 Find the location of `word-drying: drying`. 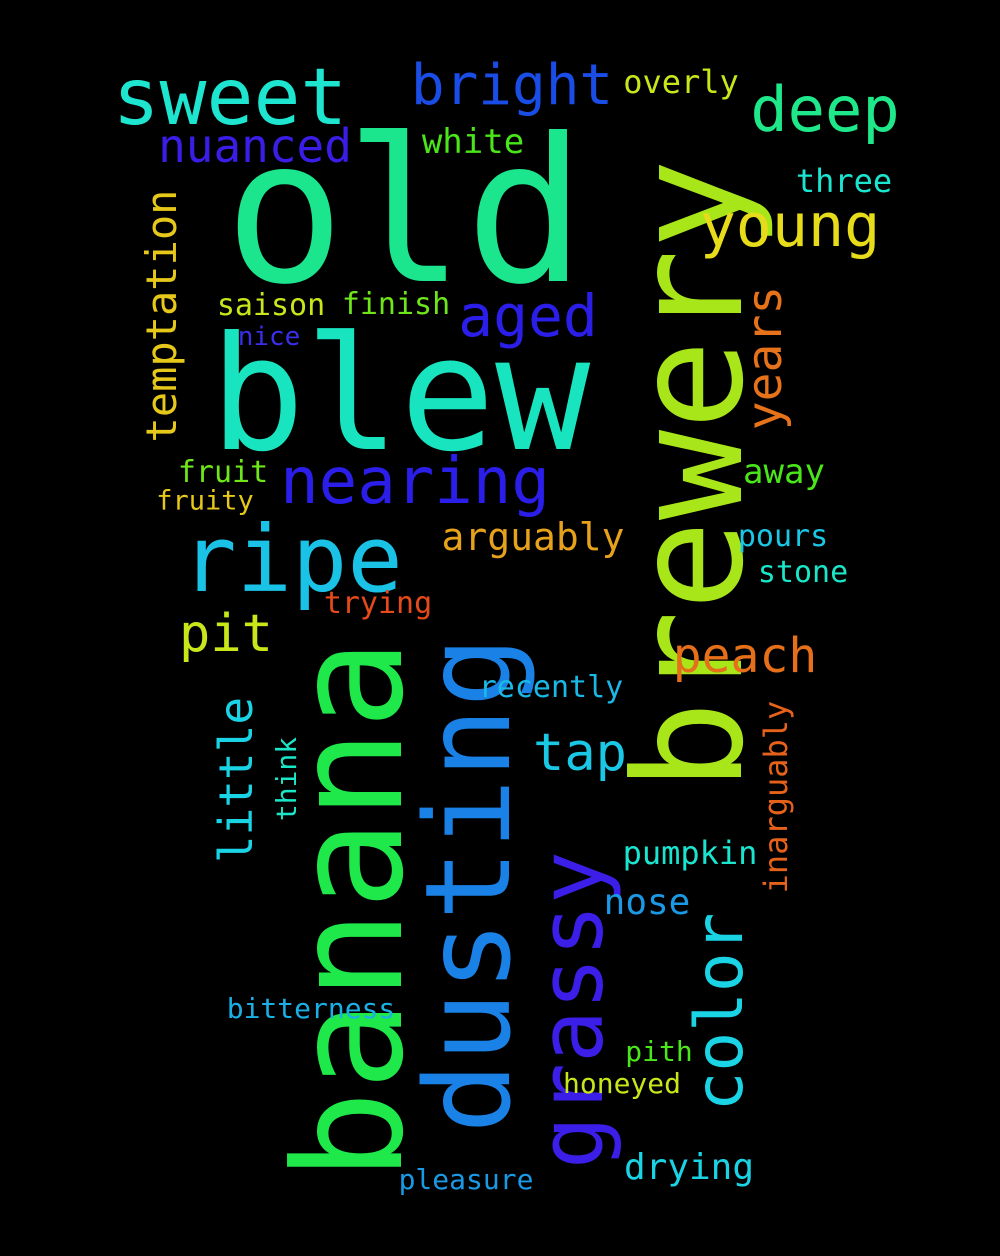

word-drying: drying is located at coordinates (689, 1167).